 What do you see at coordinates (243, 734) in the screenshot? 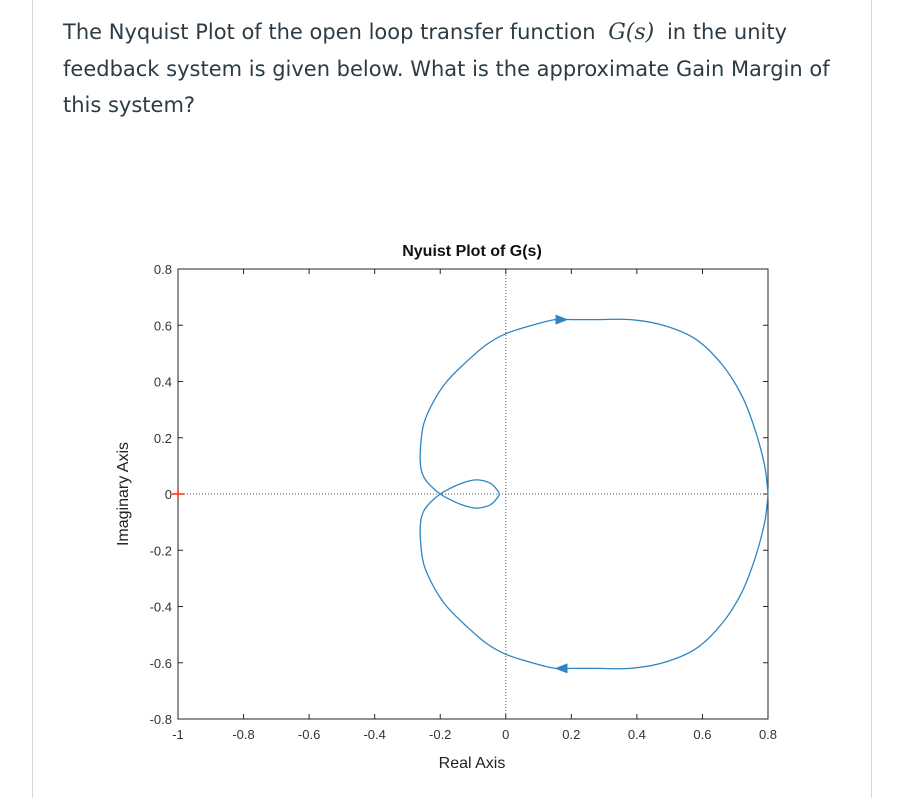
I see `x-tick-label: -0.8` at bounding box center [243, 734].